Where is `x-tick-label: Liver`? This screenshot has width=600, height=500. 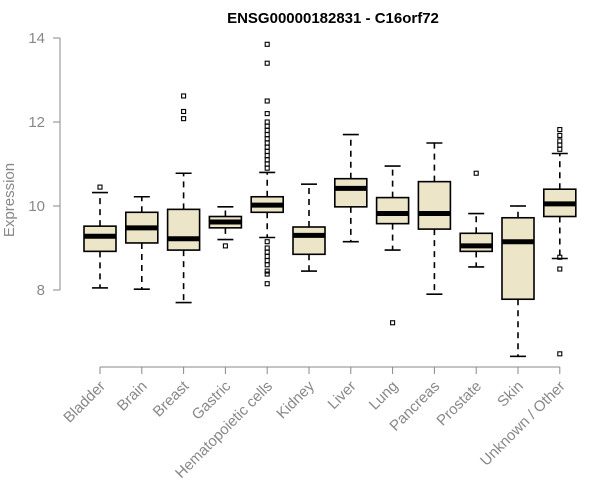
x-tick-label: Liver is located at coordinates (342, 395).